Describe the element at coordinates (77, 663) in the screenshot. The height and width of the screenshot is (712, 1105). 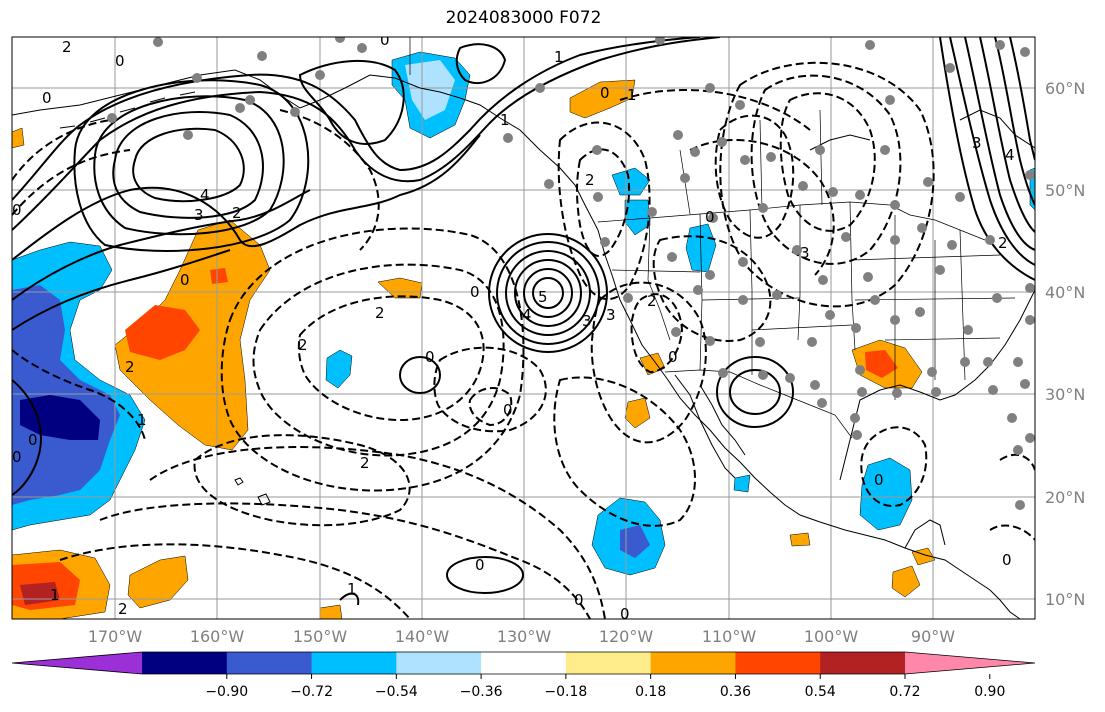
I see `colorbar-extend-min` at that location.